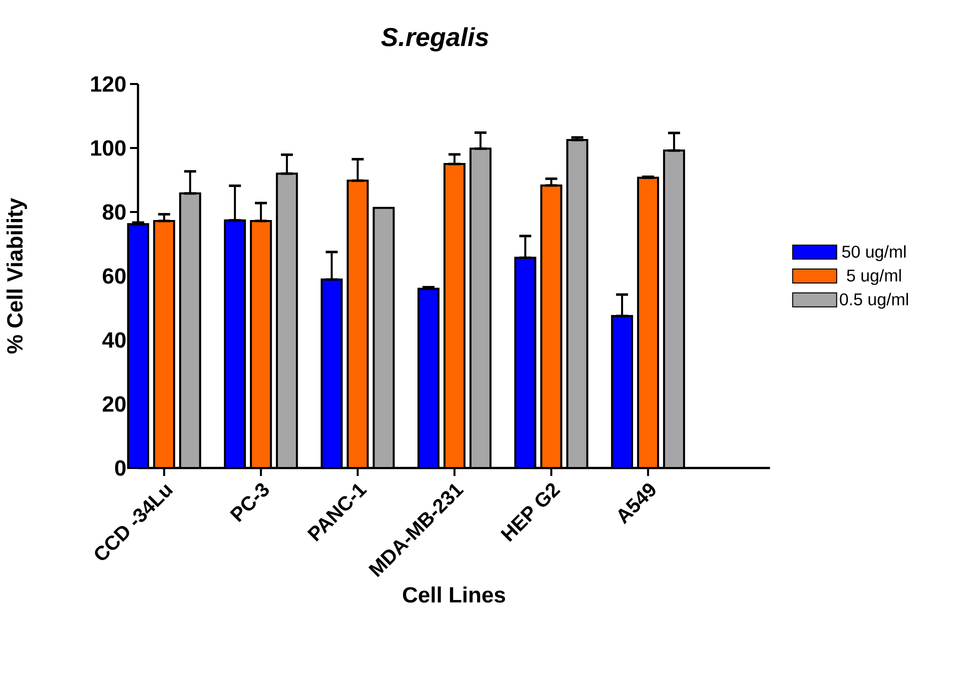 The width and height of the screenshot is (964, 678). What do you see at coordinates (108, 84) in the screenshot?
I see `y-tick-label: 120` at bounding box center [108, 84].